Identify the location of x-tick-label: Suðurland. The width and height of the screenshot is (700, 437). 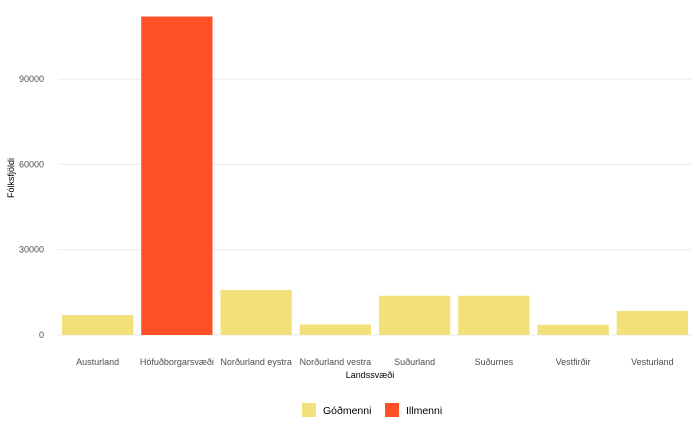
(414, 362).